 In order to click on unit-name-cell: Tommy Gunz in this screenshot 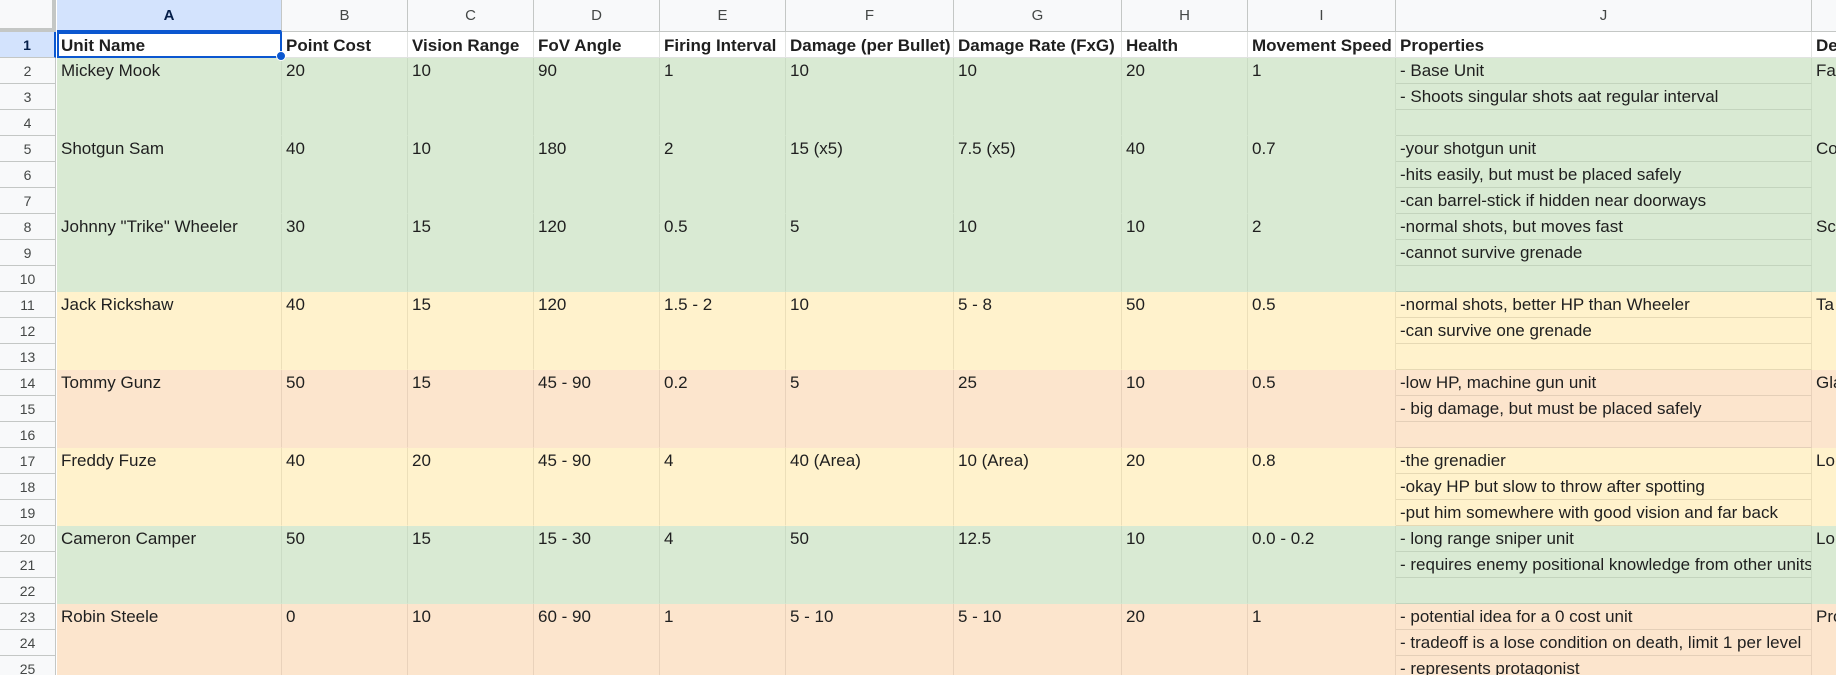, I will do `click(169, 409)`.